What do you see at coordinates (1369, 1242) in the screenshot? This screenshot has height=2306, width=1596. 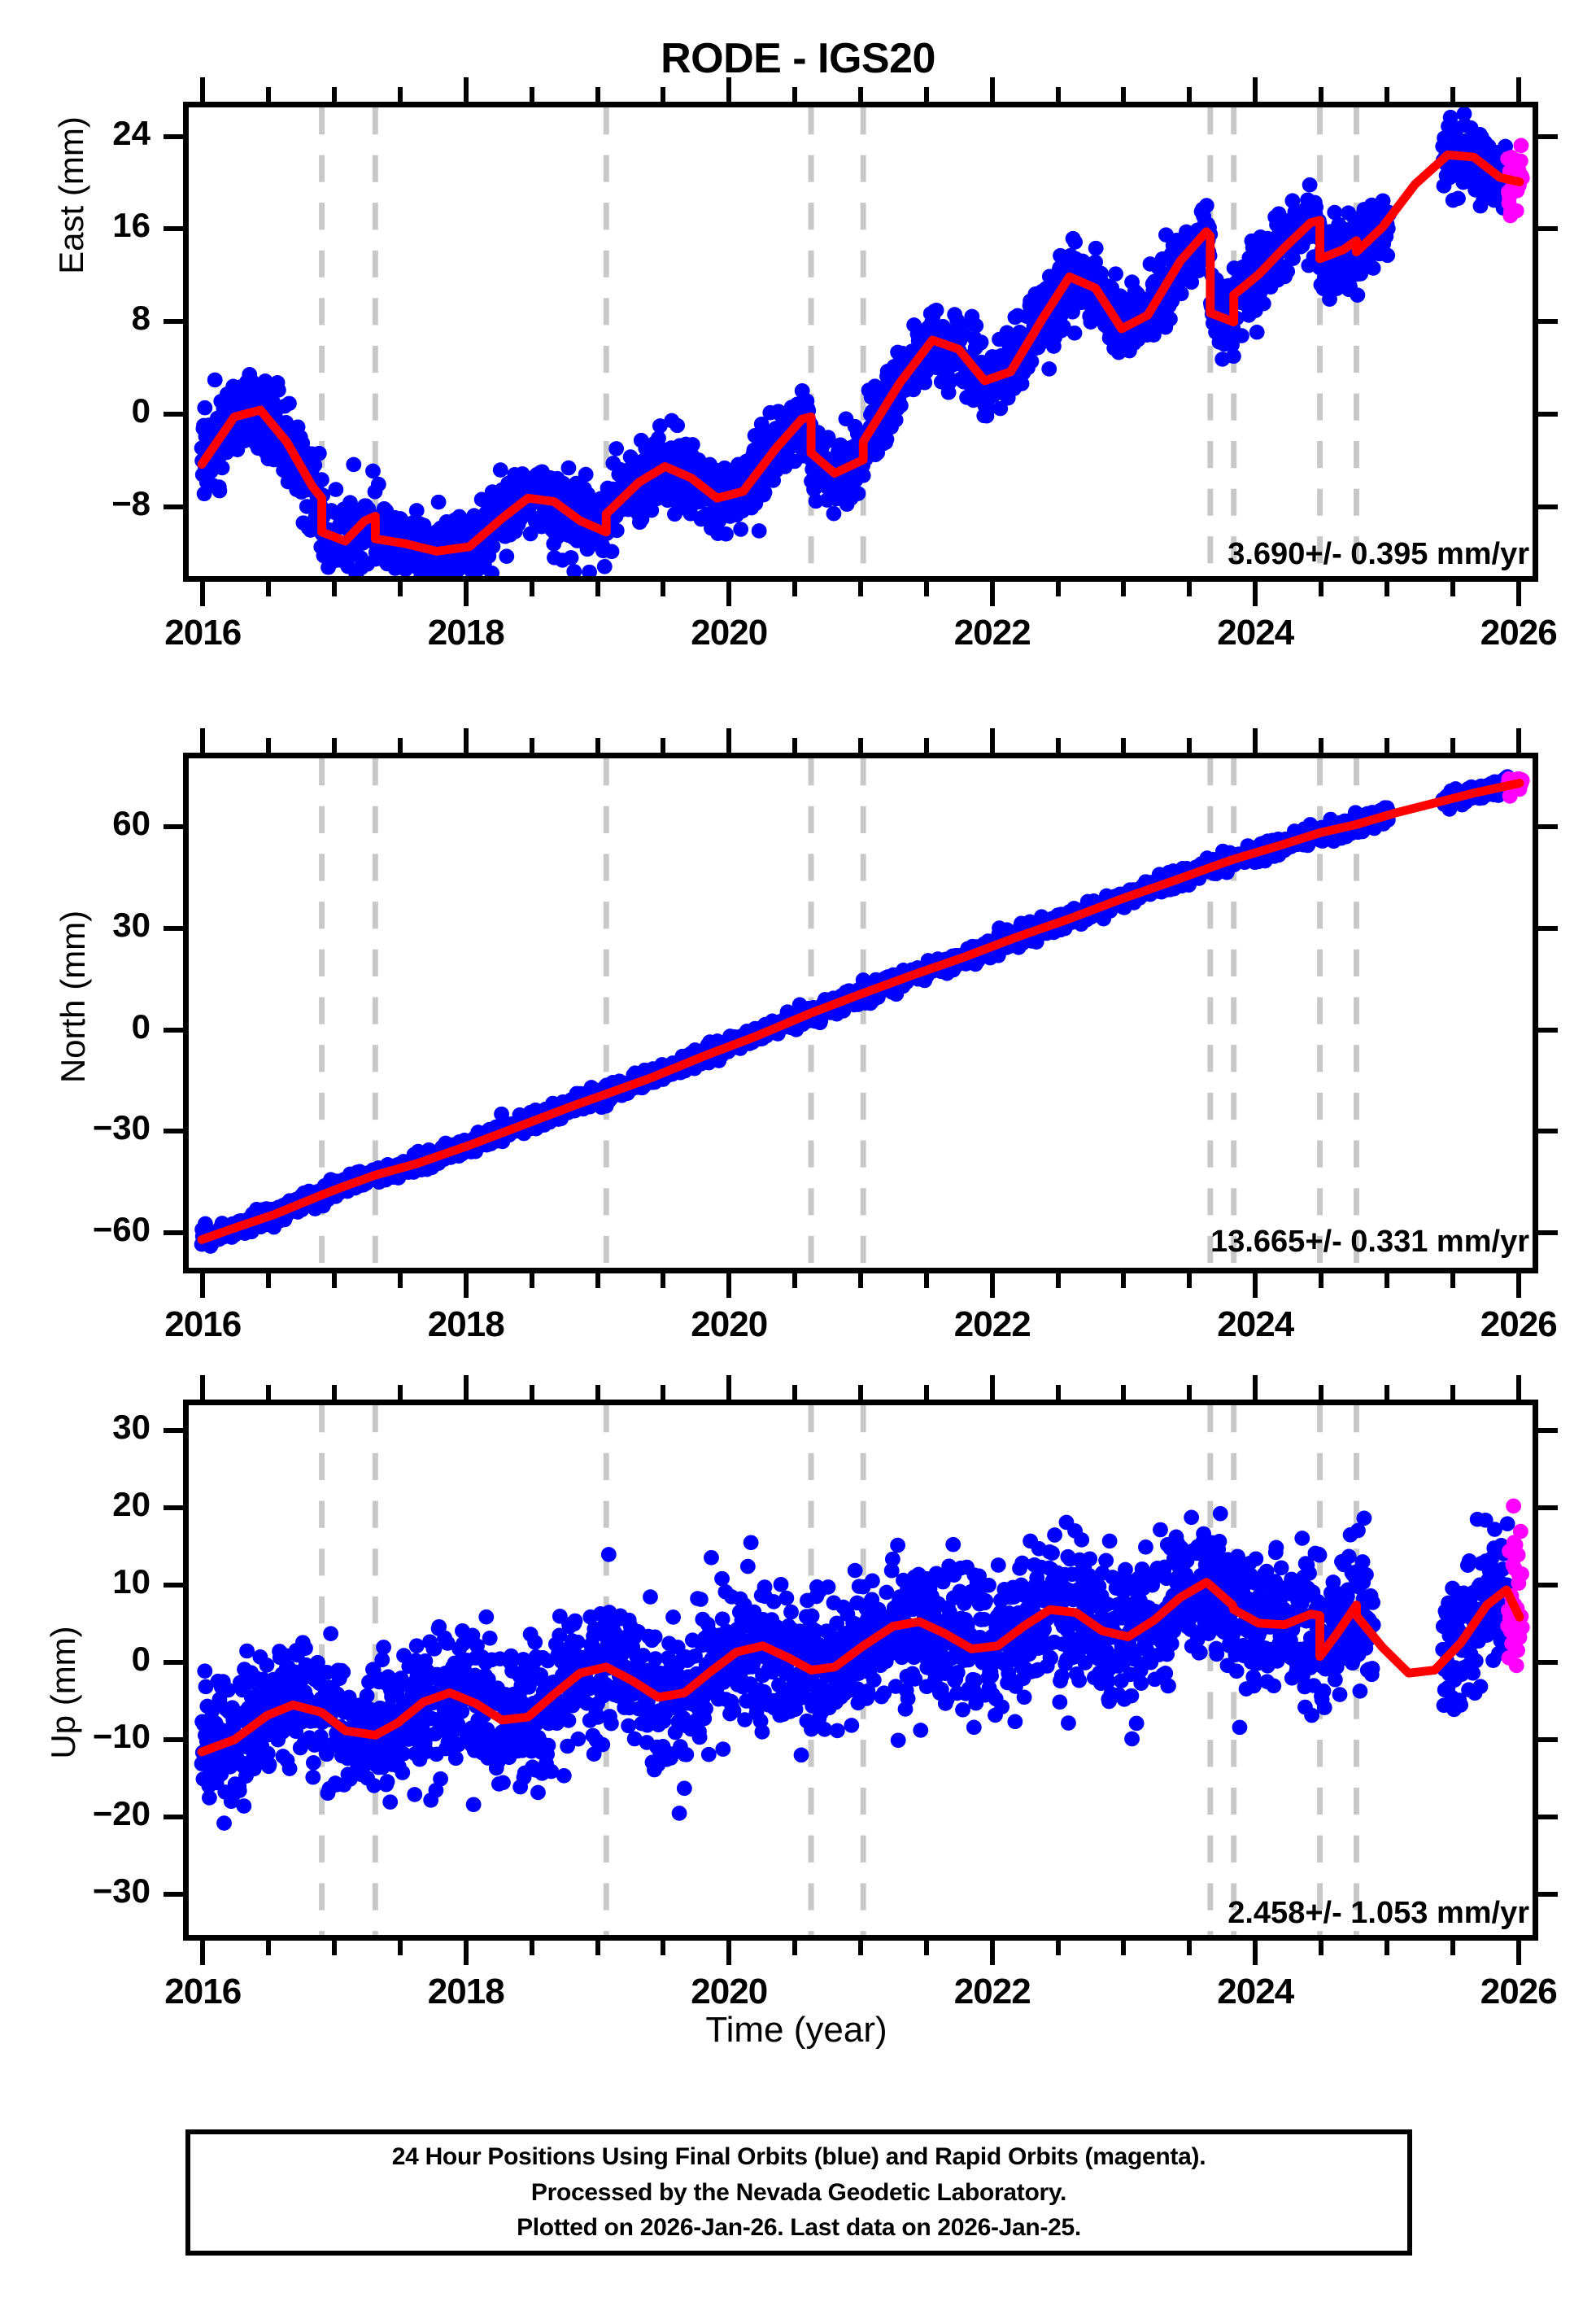 I see `rate-annotation-north: 13.665+/- 0.331 mm/yr` at bounding box center [1369, 1242].